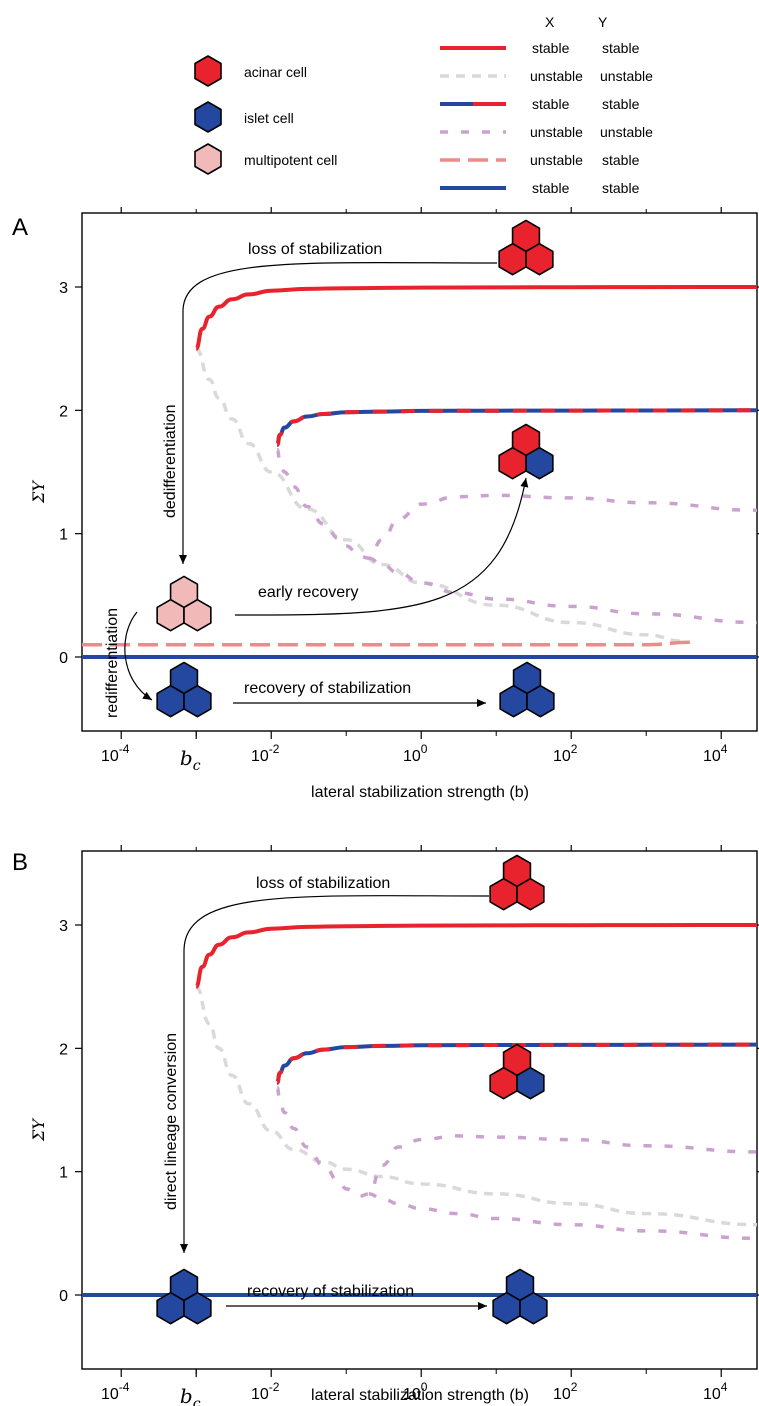 The width and height of the screenshot is (759, 1406). I want to click on x-tick-label: 10⁻², so click(265, 753).